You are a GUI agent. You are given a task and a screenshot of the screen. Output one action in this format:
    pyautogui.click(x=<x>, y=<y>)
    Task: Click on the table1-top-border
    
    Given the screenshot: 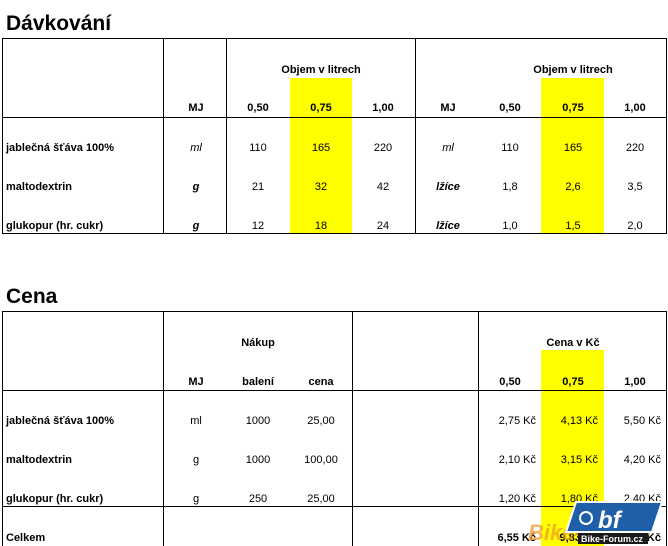 What is the action you would take?
    pyautogui.click(x=334, y=38)
    